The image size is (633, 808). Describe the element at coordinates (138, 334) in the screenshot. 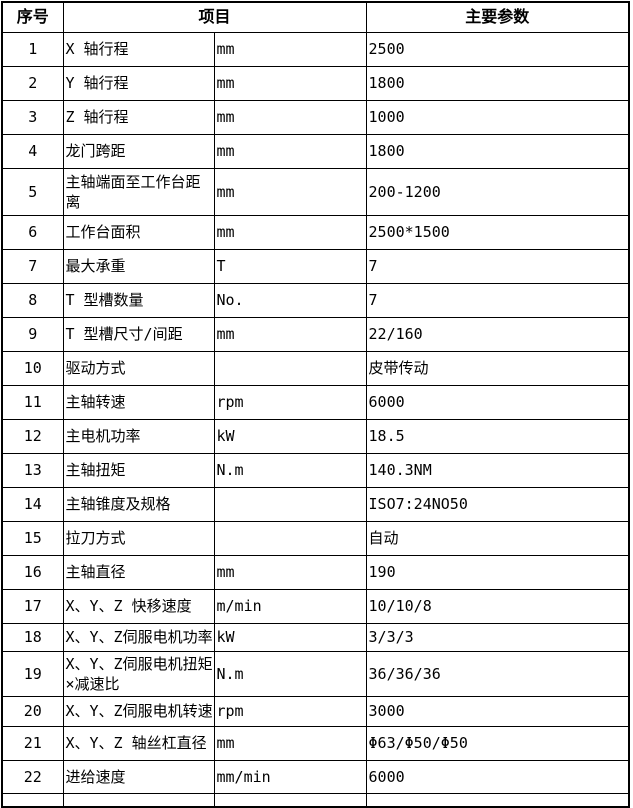

I see `item-name-cell: T 型槽尺寸/间距` at that location.